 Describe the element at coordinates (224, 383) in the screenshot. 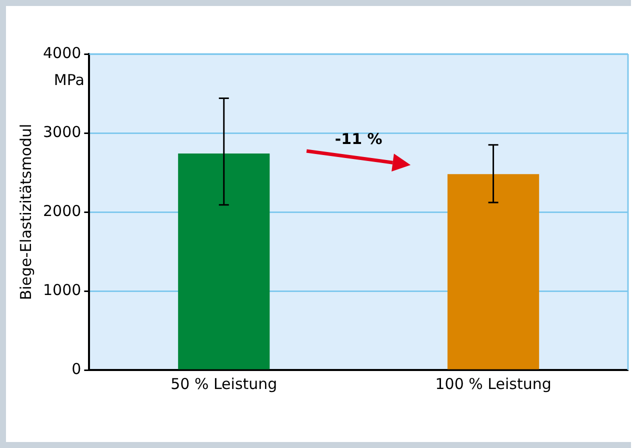

I see `x-tick-label: 50 % Leistung` at that location.